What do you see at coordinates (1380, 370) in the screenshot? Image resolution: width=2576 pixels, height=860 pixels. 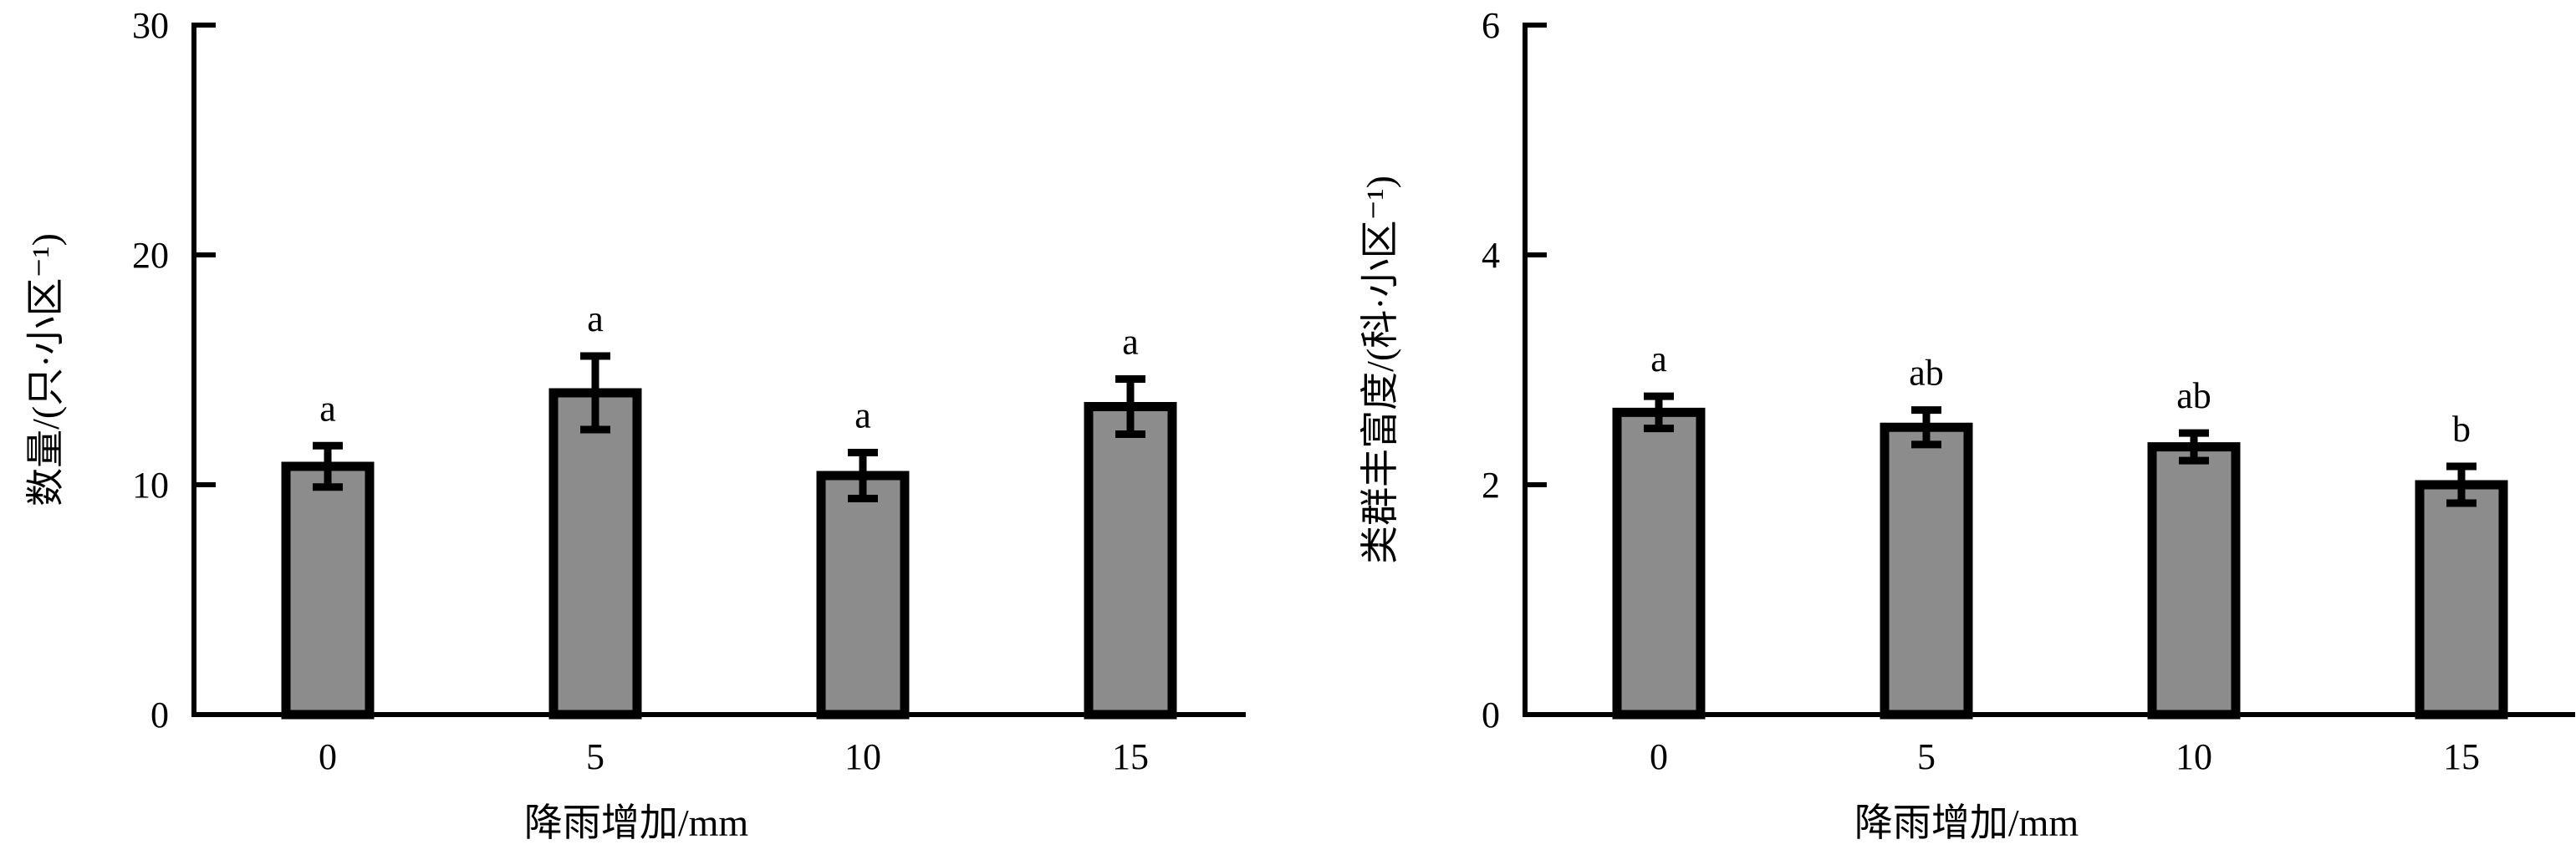 I see `y-axis-title: 类群丰富度/(科·小区⁻¹)` at bounding box center [1380, 370].